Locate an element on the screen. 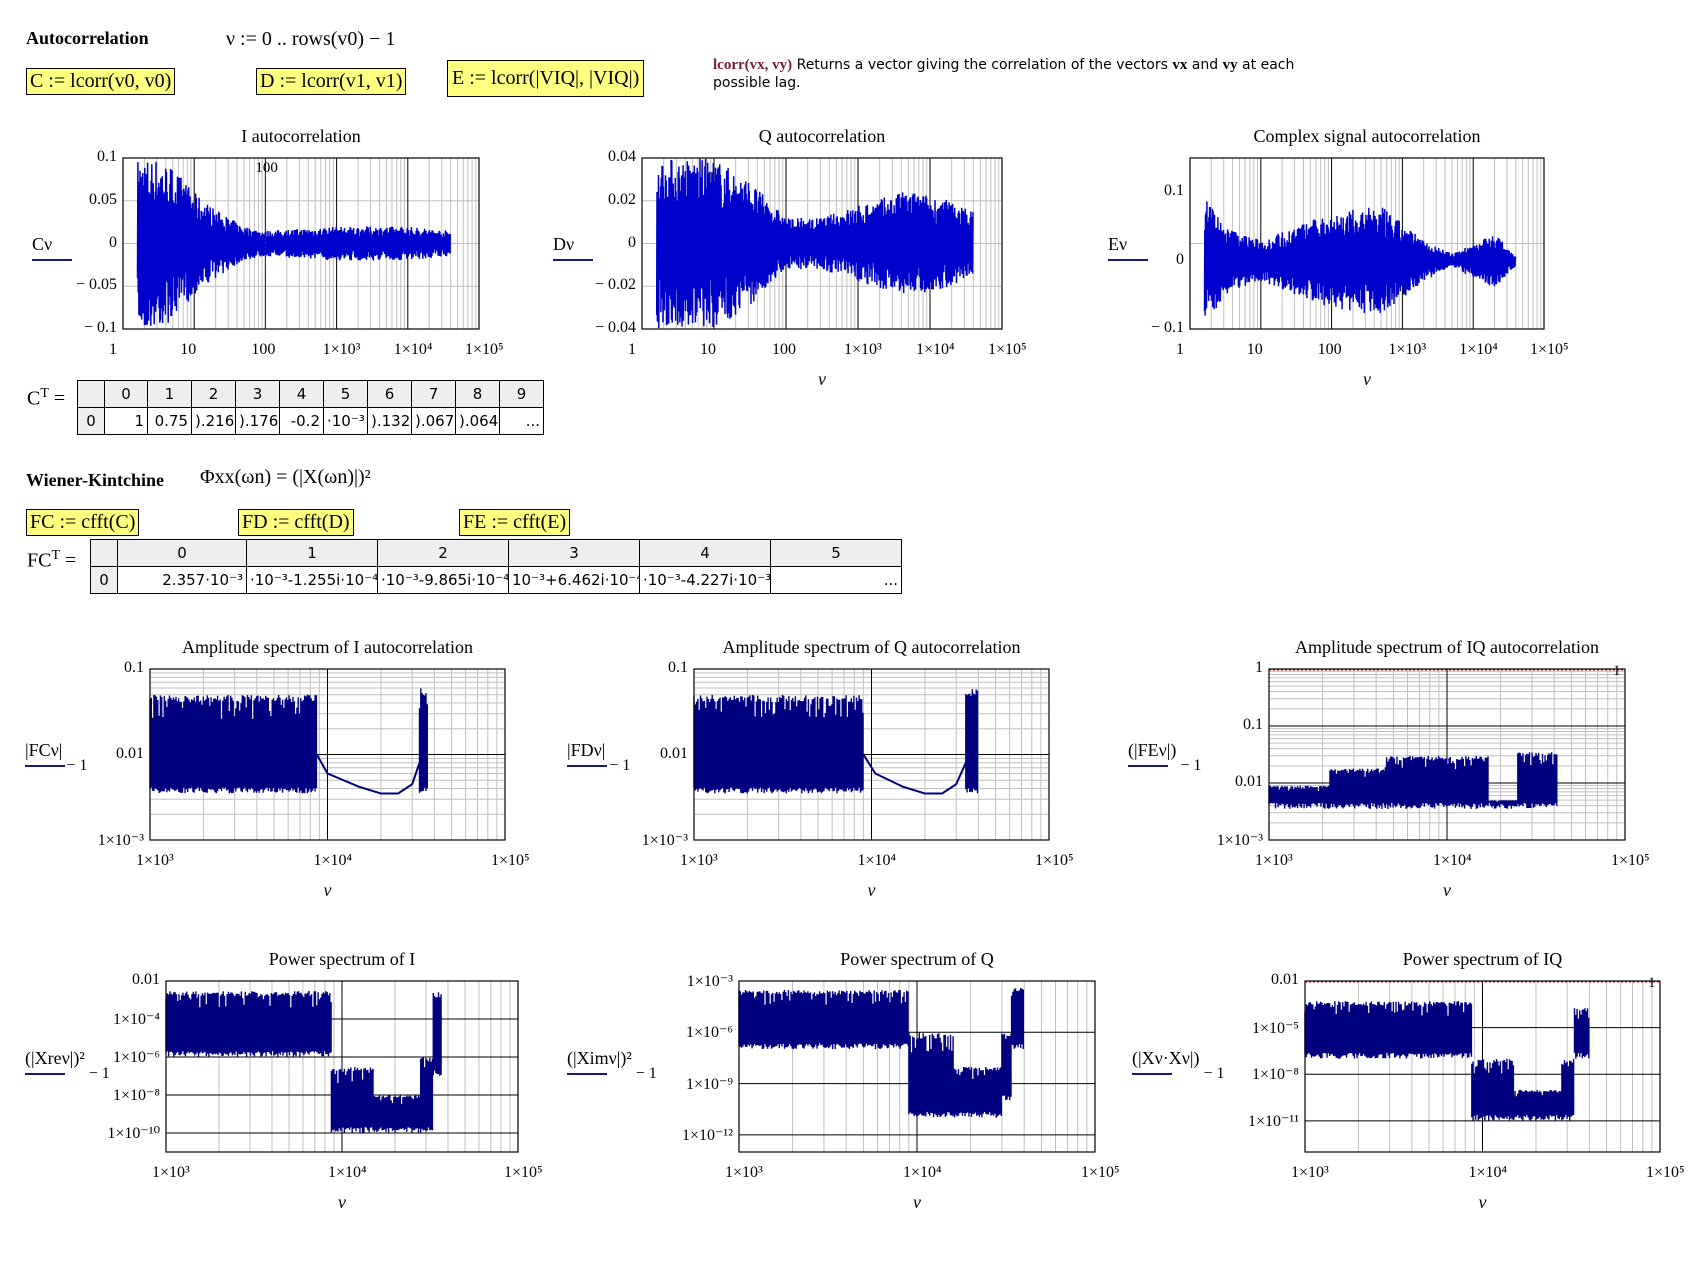  expr-e-lcorr: E := lcorr(|VIQ|, |VIQ|) is located at coordinates (546, 78).